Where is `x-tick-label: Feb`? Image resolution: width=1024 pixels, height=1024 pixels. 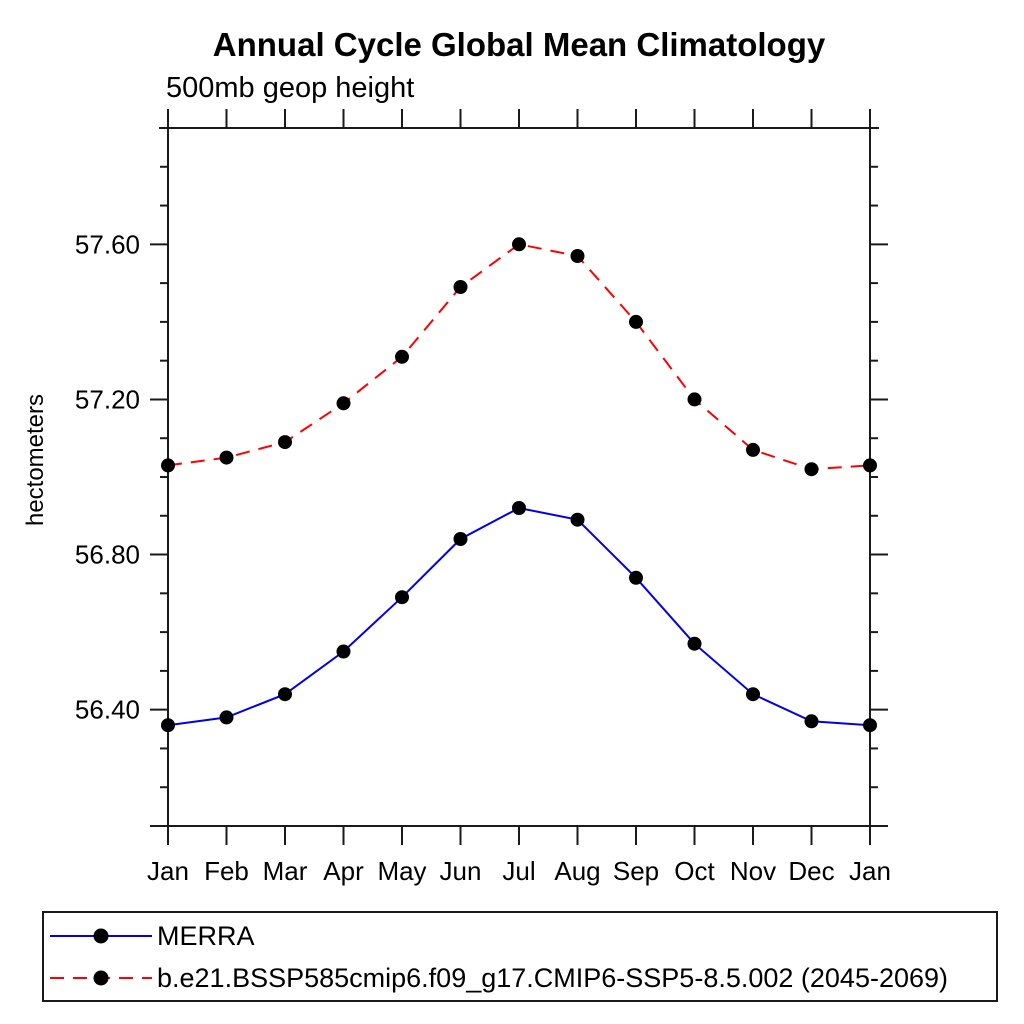
x-tick-label: Feb is located at coordinates (226, 871).